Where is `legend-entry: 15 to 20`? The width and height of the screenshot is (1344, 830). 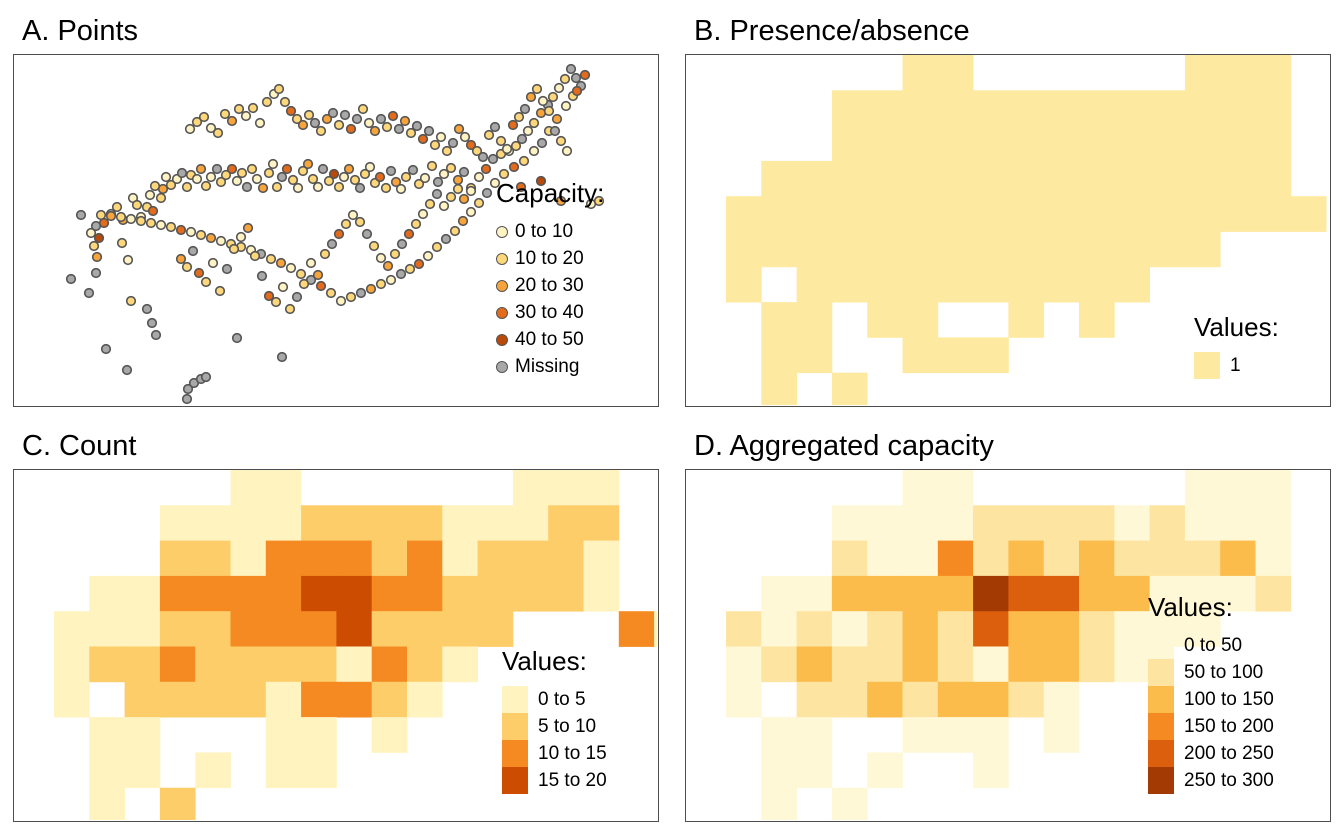 legend-entry: 15 to 20 is located at coordinates (554, 780).